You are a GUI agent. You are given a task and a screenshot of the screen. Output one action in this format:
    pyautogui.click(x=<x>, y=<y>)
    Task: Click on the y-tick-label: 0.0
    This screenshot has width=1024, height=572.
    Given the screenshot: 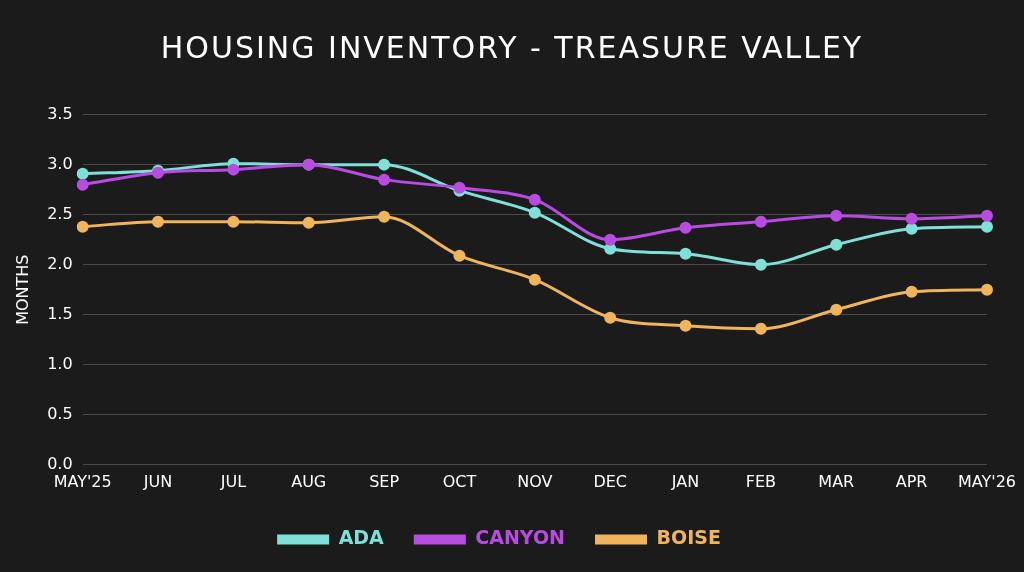 What is the action you would take?
    pyautogui.click(x=60, y=463)
    